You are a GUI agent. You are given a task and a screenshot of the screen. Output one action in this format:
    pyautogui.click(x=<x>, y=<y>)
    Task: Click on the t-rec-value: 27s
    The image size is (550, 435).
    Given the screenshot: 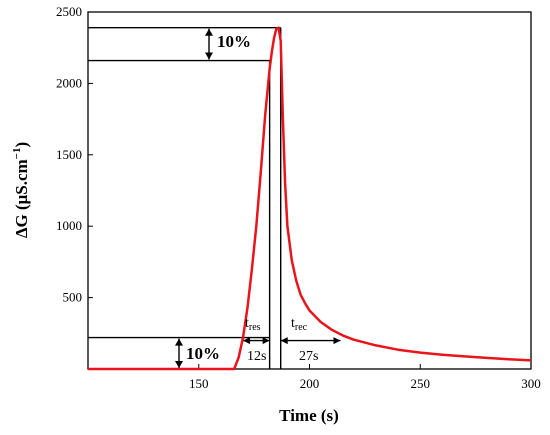 What is the action you would take?
    pyautogui.click(x=308, y=356)
    